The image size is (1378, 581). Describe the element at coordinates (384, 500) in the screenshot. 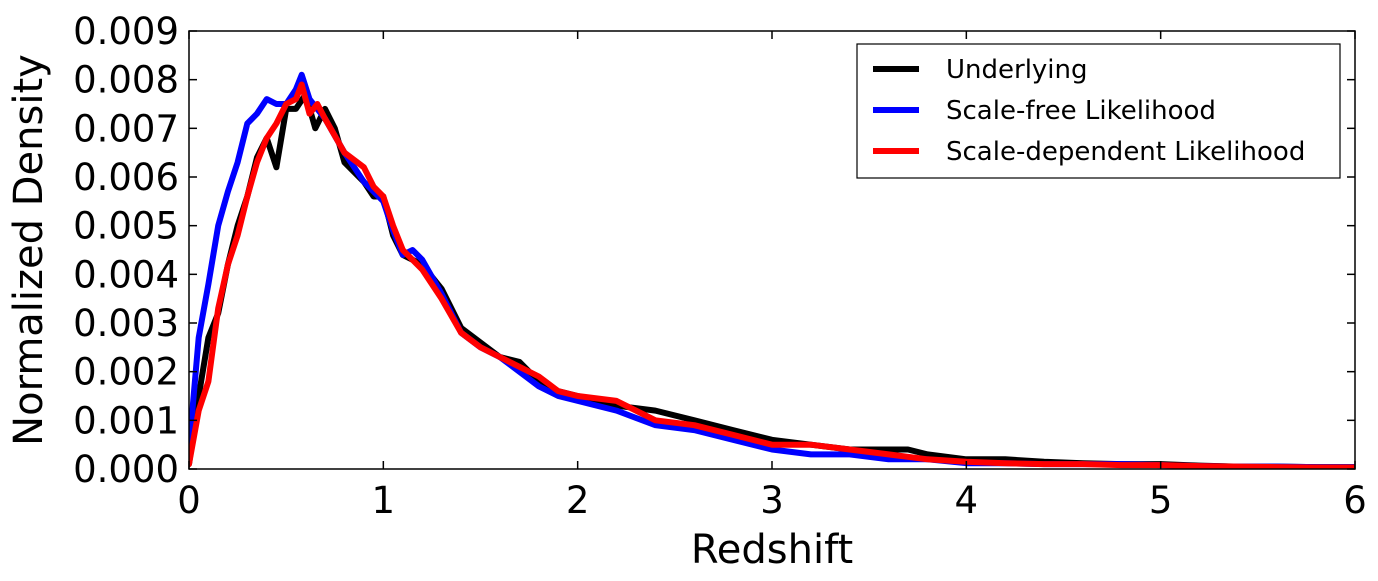

I see `x-tick-label: 1` at that location.